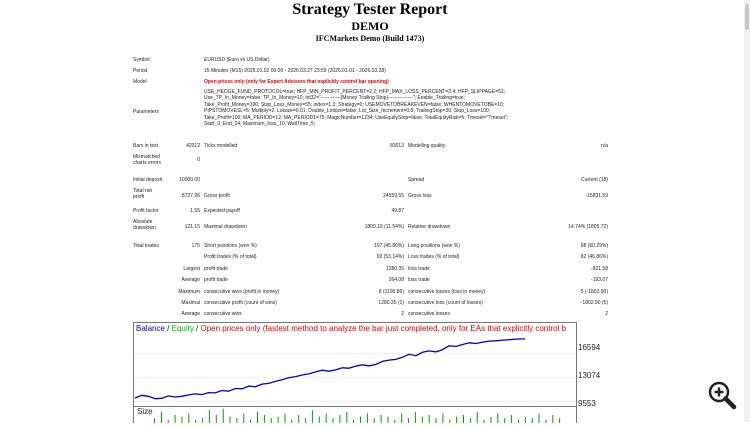 Image resolution: width=750 pixels, height=428 pixels. Describe the element at coordinates (230, 246) in the screenshot. I see `short-positions-label: Short positions (won %)` at that location.